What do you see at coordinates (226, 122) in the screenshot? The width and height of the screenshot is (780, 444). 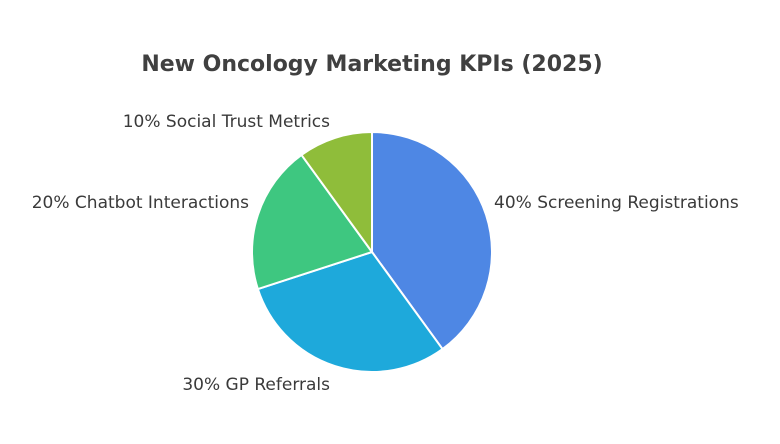 I see `slice-label-4: 10% Social Trust Metrics` at bounding box center [226, 122].